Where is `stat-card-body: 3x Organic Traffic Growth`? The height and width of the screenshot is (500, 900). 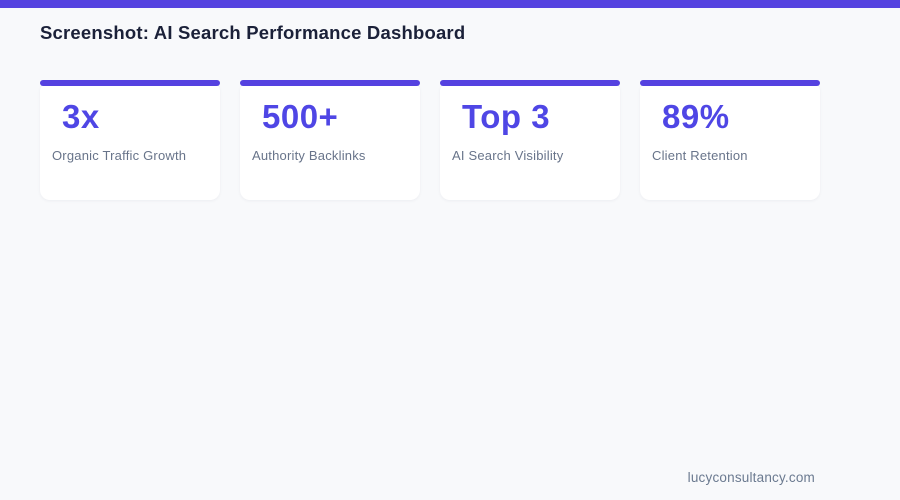 stat-card-body: 3x Organic Traffic Growth is located at coordinates (130, 141).